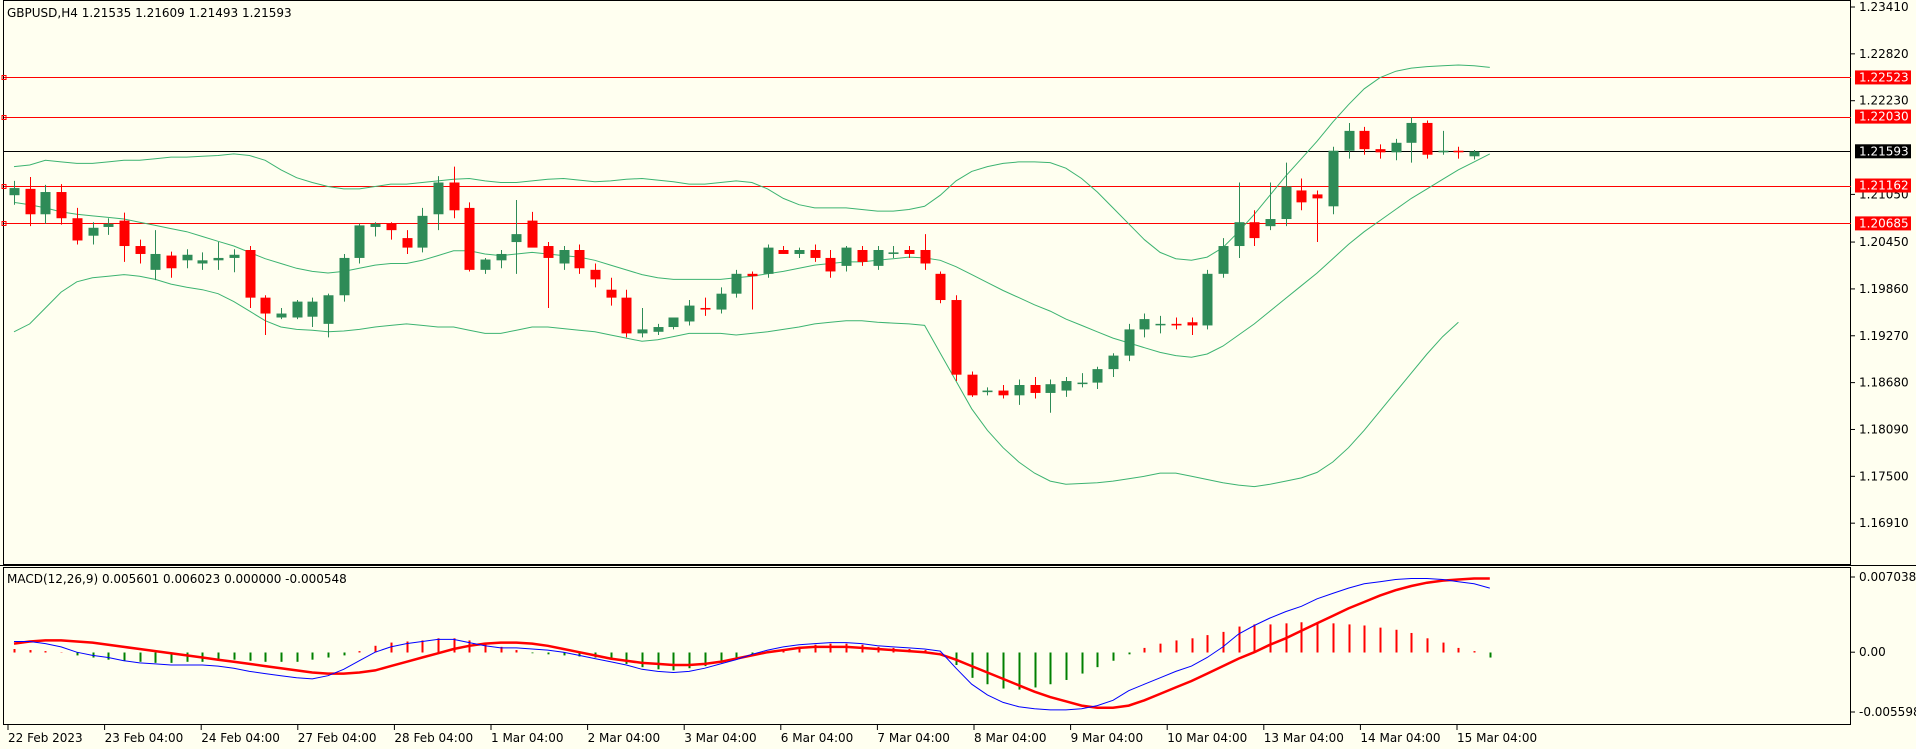 This screenshot has height=753, width=1916. I want to click on time-axis-label: 10 Mar 04:00, so click(1207, 738).